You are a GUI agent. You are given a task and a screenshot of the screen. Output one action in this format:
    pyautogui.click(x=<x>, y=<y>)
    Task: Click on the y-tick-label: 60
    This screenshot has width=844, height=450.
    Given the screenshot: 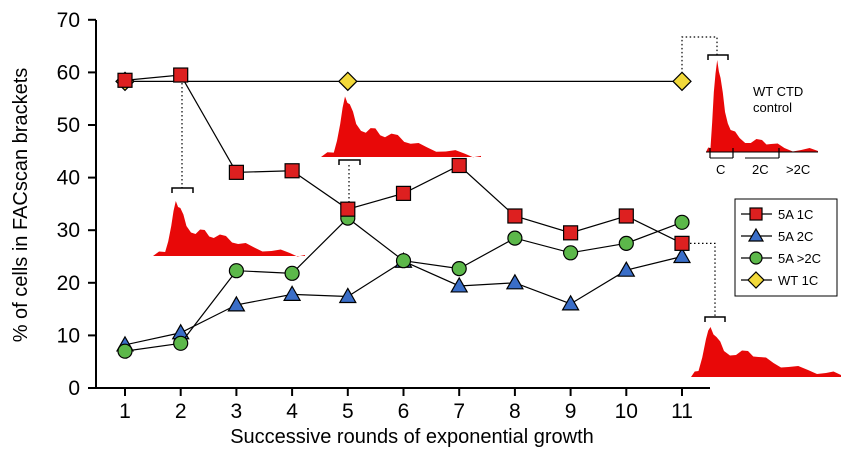 What is the action you would take?
    pyautogui.click(x=68, y=72)
    